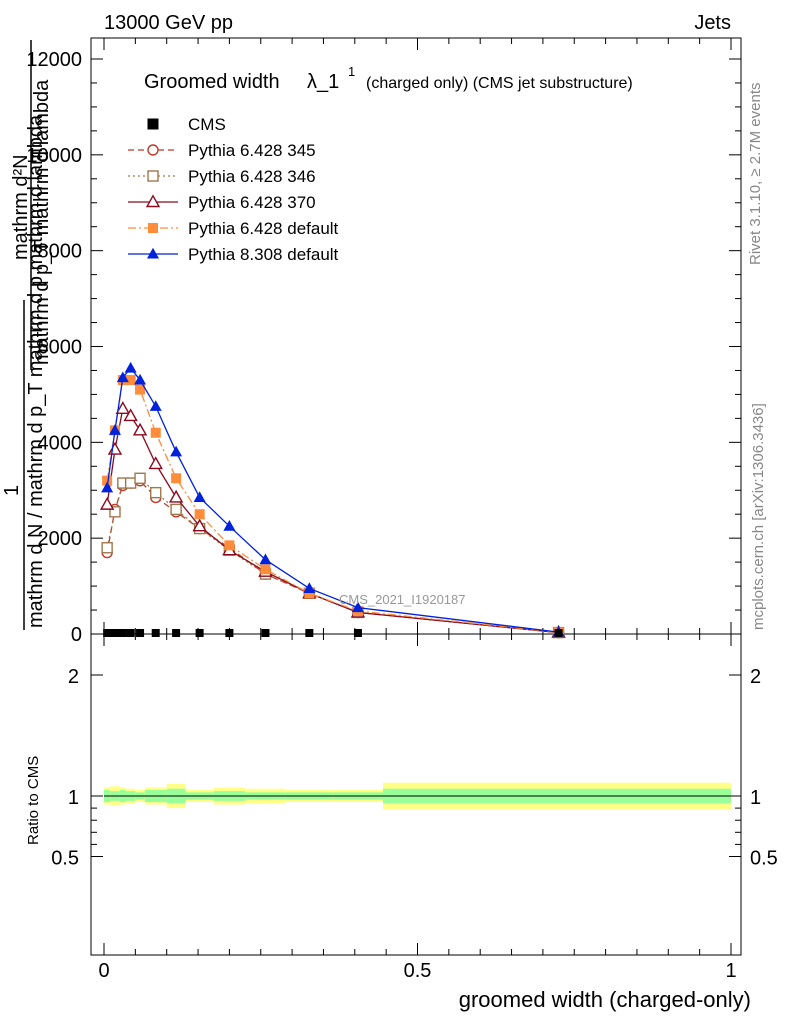  I want to click on ylabel-one: 1, so click(12, 490).